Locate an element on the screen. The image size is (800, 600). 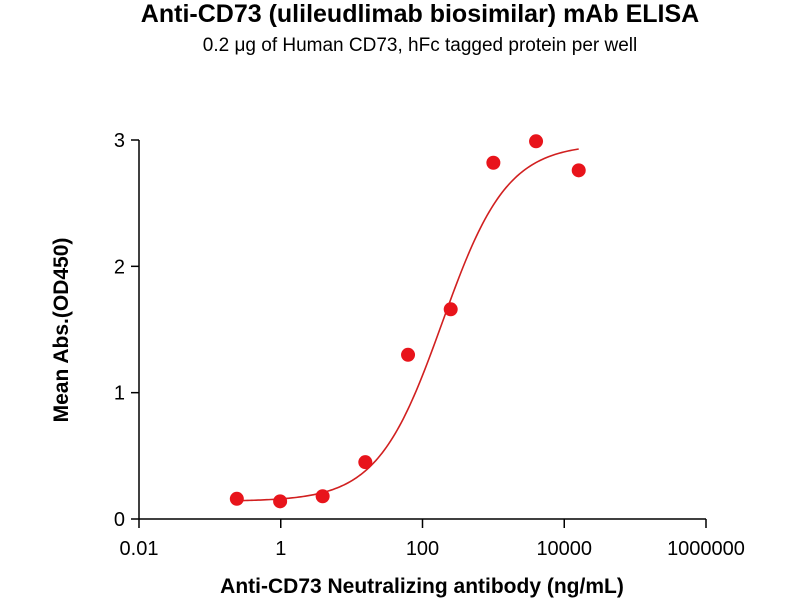
y-tick-label: 1 is located at coordinates (119, 394).